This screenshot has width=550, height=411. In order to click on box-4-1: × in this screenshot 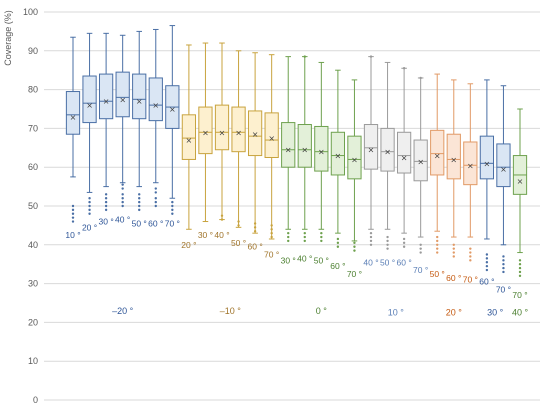, I will do `click(453, 168)`.